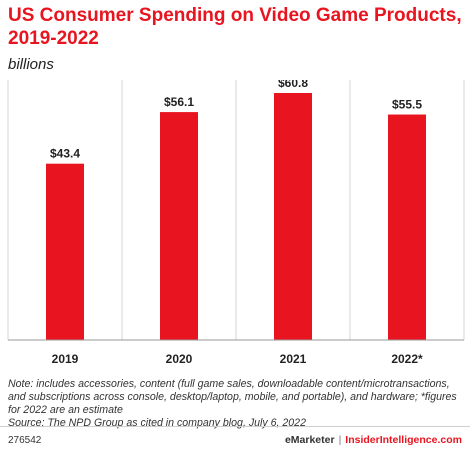 This screenshot has height=454, width=470. What do you see at coordinates (179, 102) in the screenshot?
I see `data-label: $56.1` at bounding box center [179, 102].